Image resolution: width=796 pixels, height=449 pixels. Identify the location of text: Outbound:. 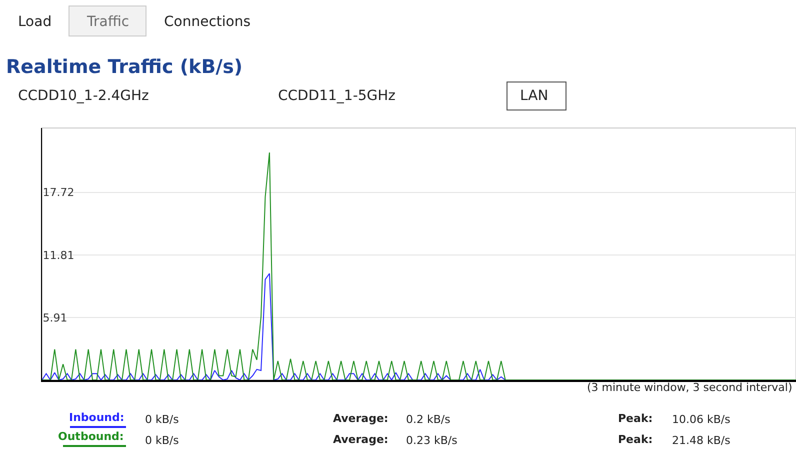
(91, 436).